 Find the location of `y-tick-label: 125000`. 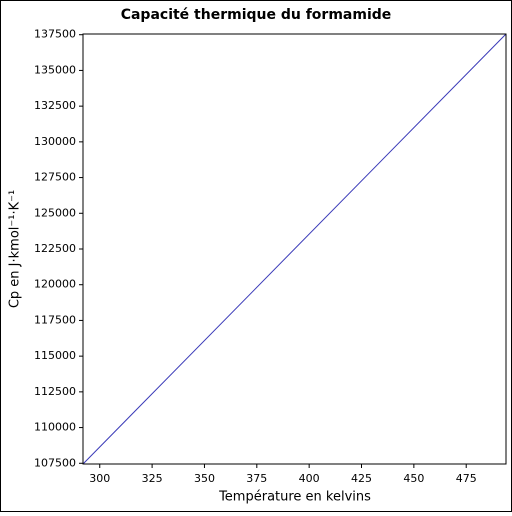

y-tick-label: 125000 is located at coordinates (55, 212).